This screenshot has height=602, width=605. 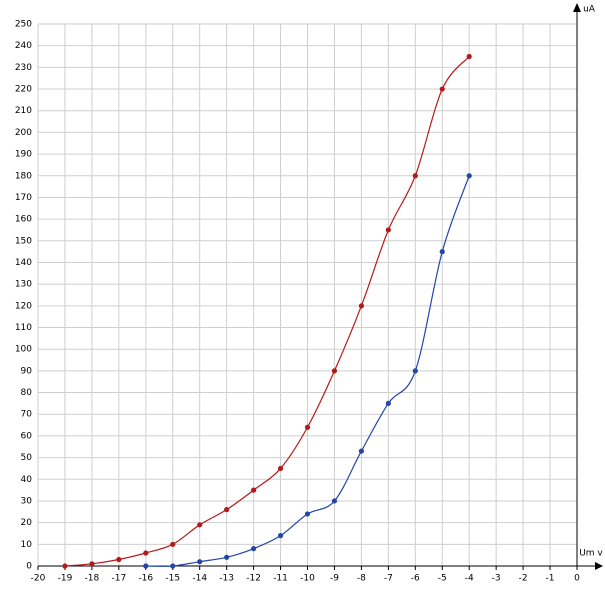 What do you see at coordinates (23, 198) in the screenshot?
I see `y-tick-label: 170` at bounding box center [23, 198].